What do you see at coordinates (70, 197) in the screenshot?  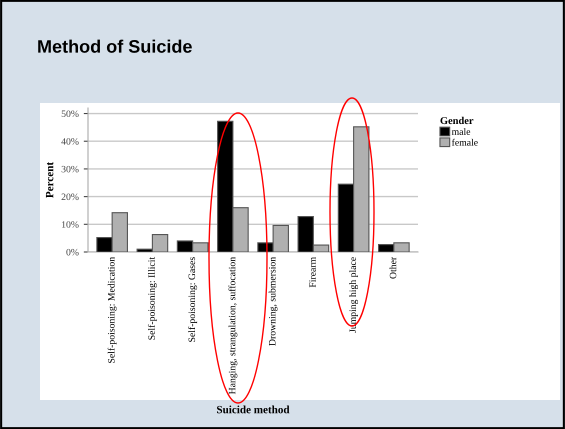 I see `y-tick-label: 20%` at bounding box center [70, 197].